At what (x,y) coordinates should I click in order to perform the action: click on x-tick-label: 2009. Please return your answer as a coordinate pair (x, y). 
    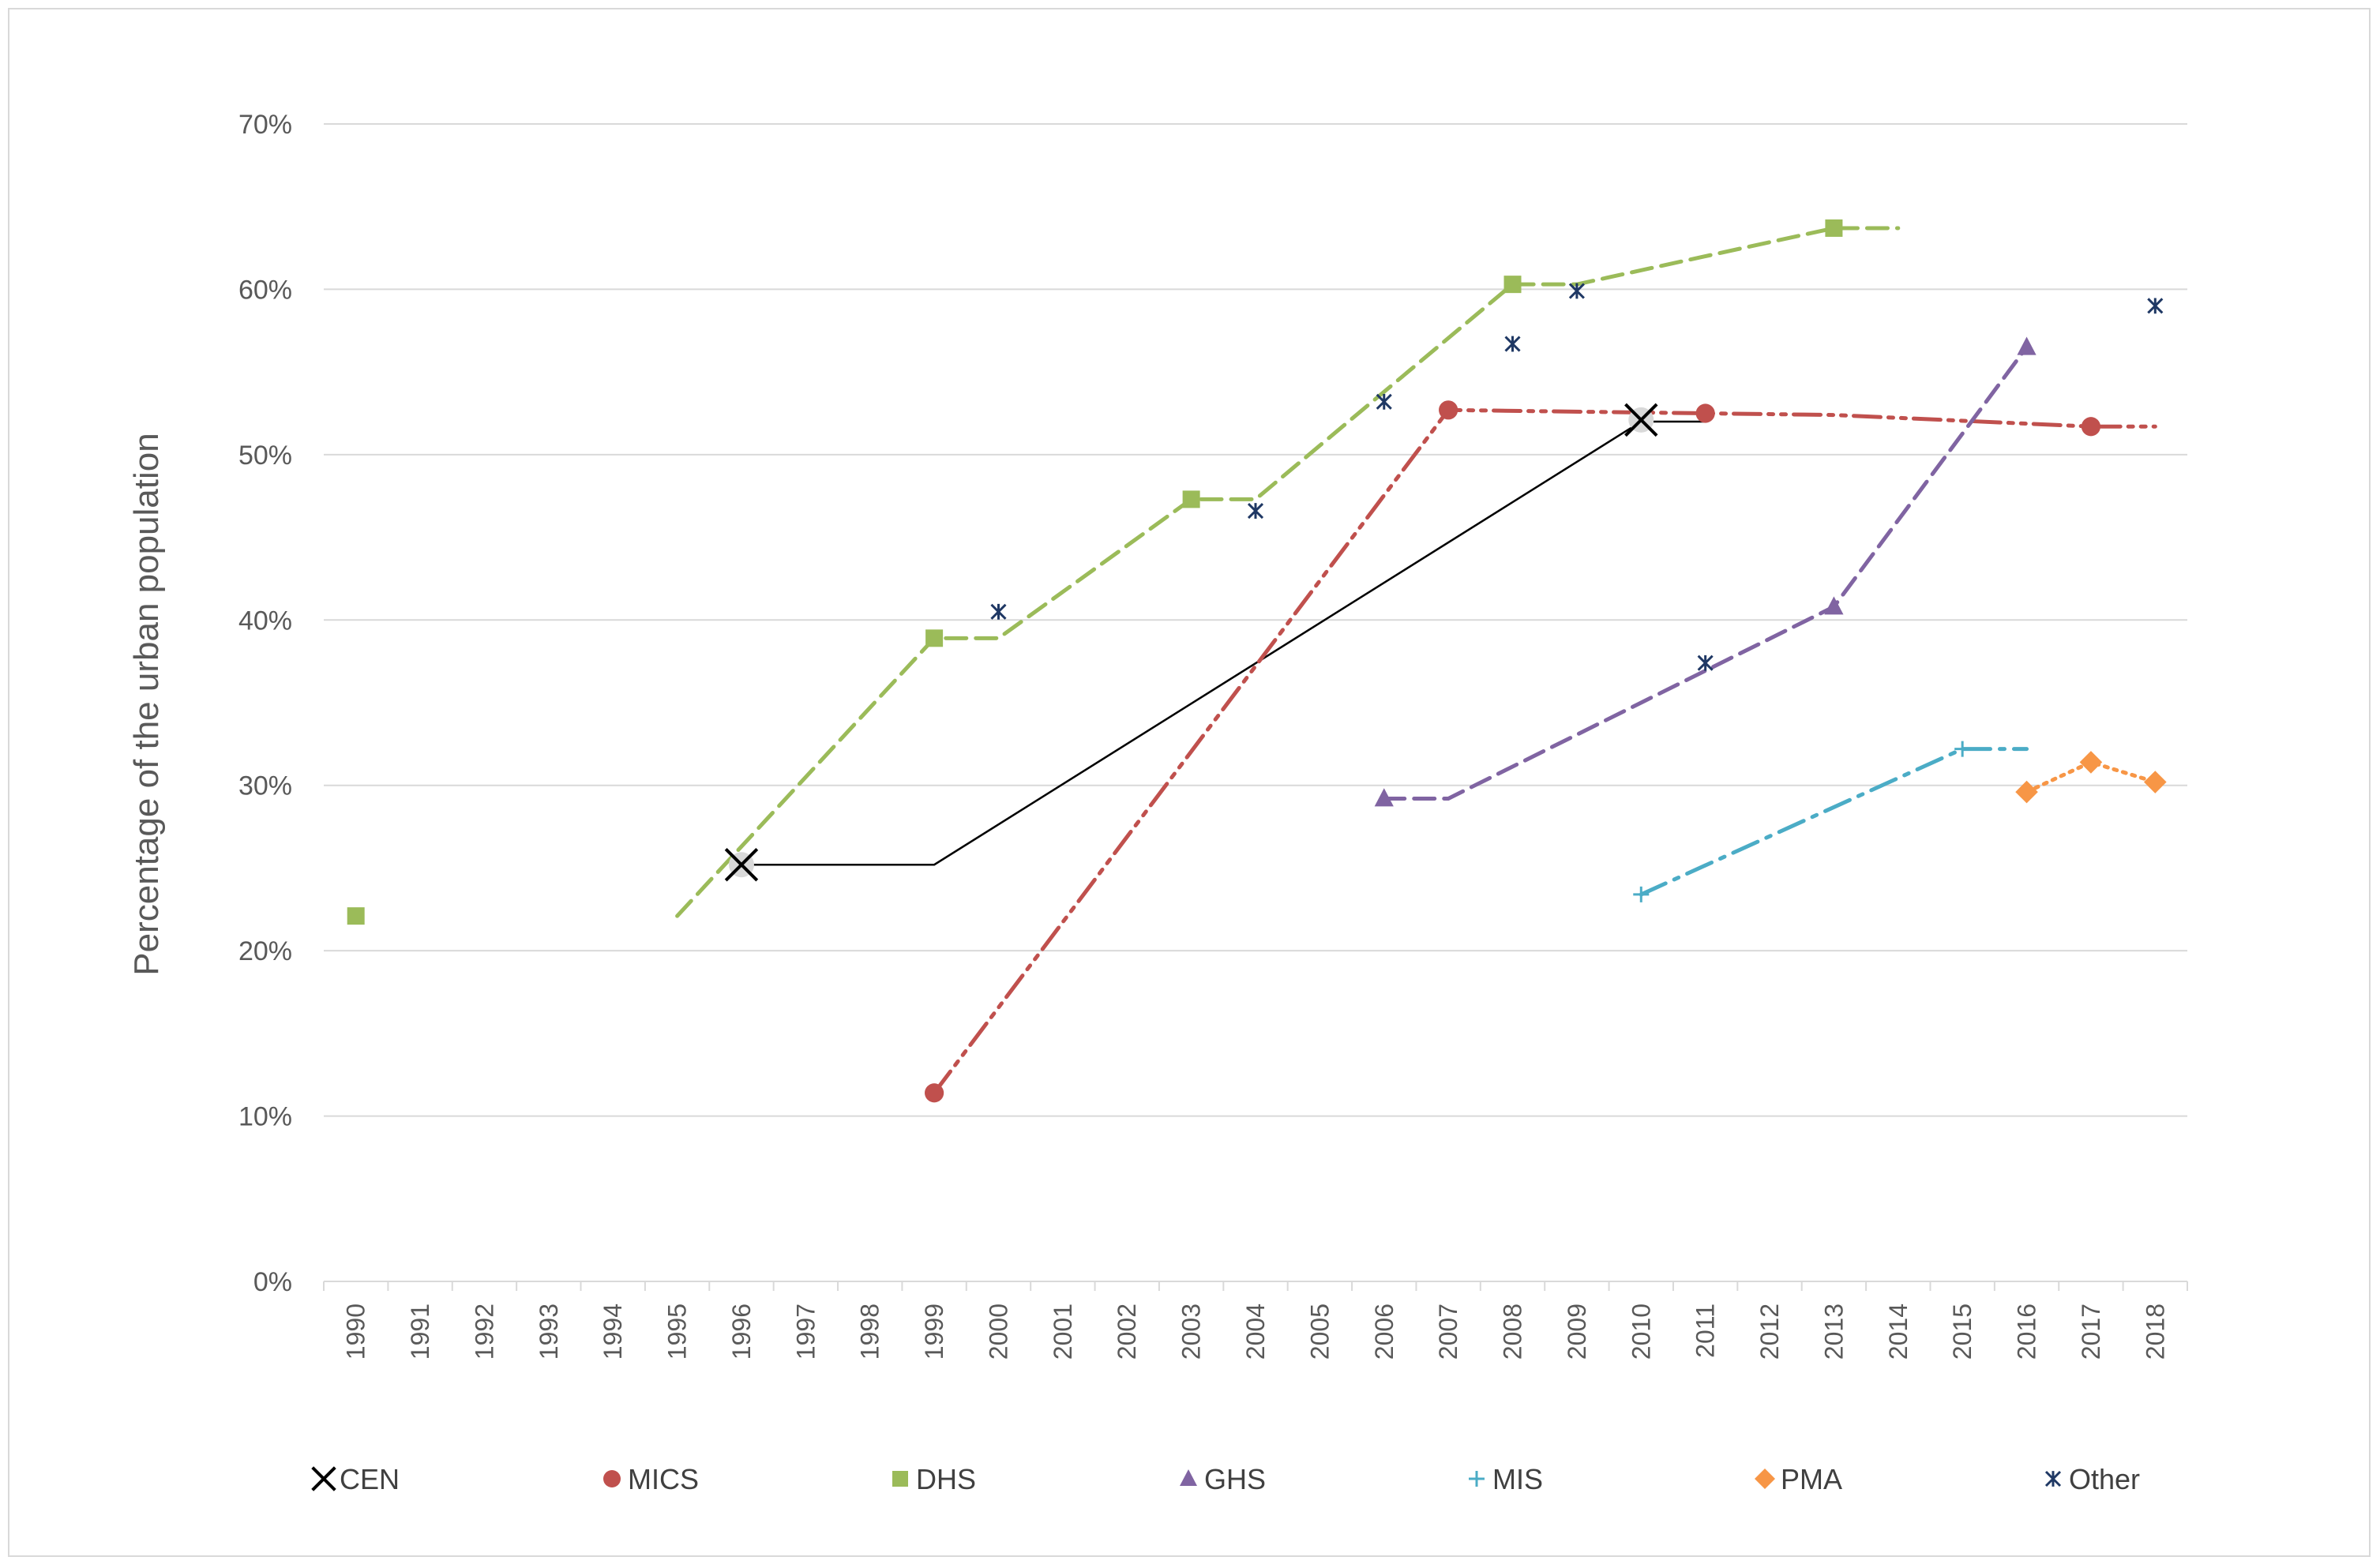
    Looking at the image, I should click on (1577, 1332).